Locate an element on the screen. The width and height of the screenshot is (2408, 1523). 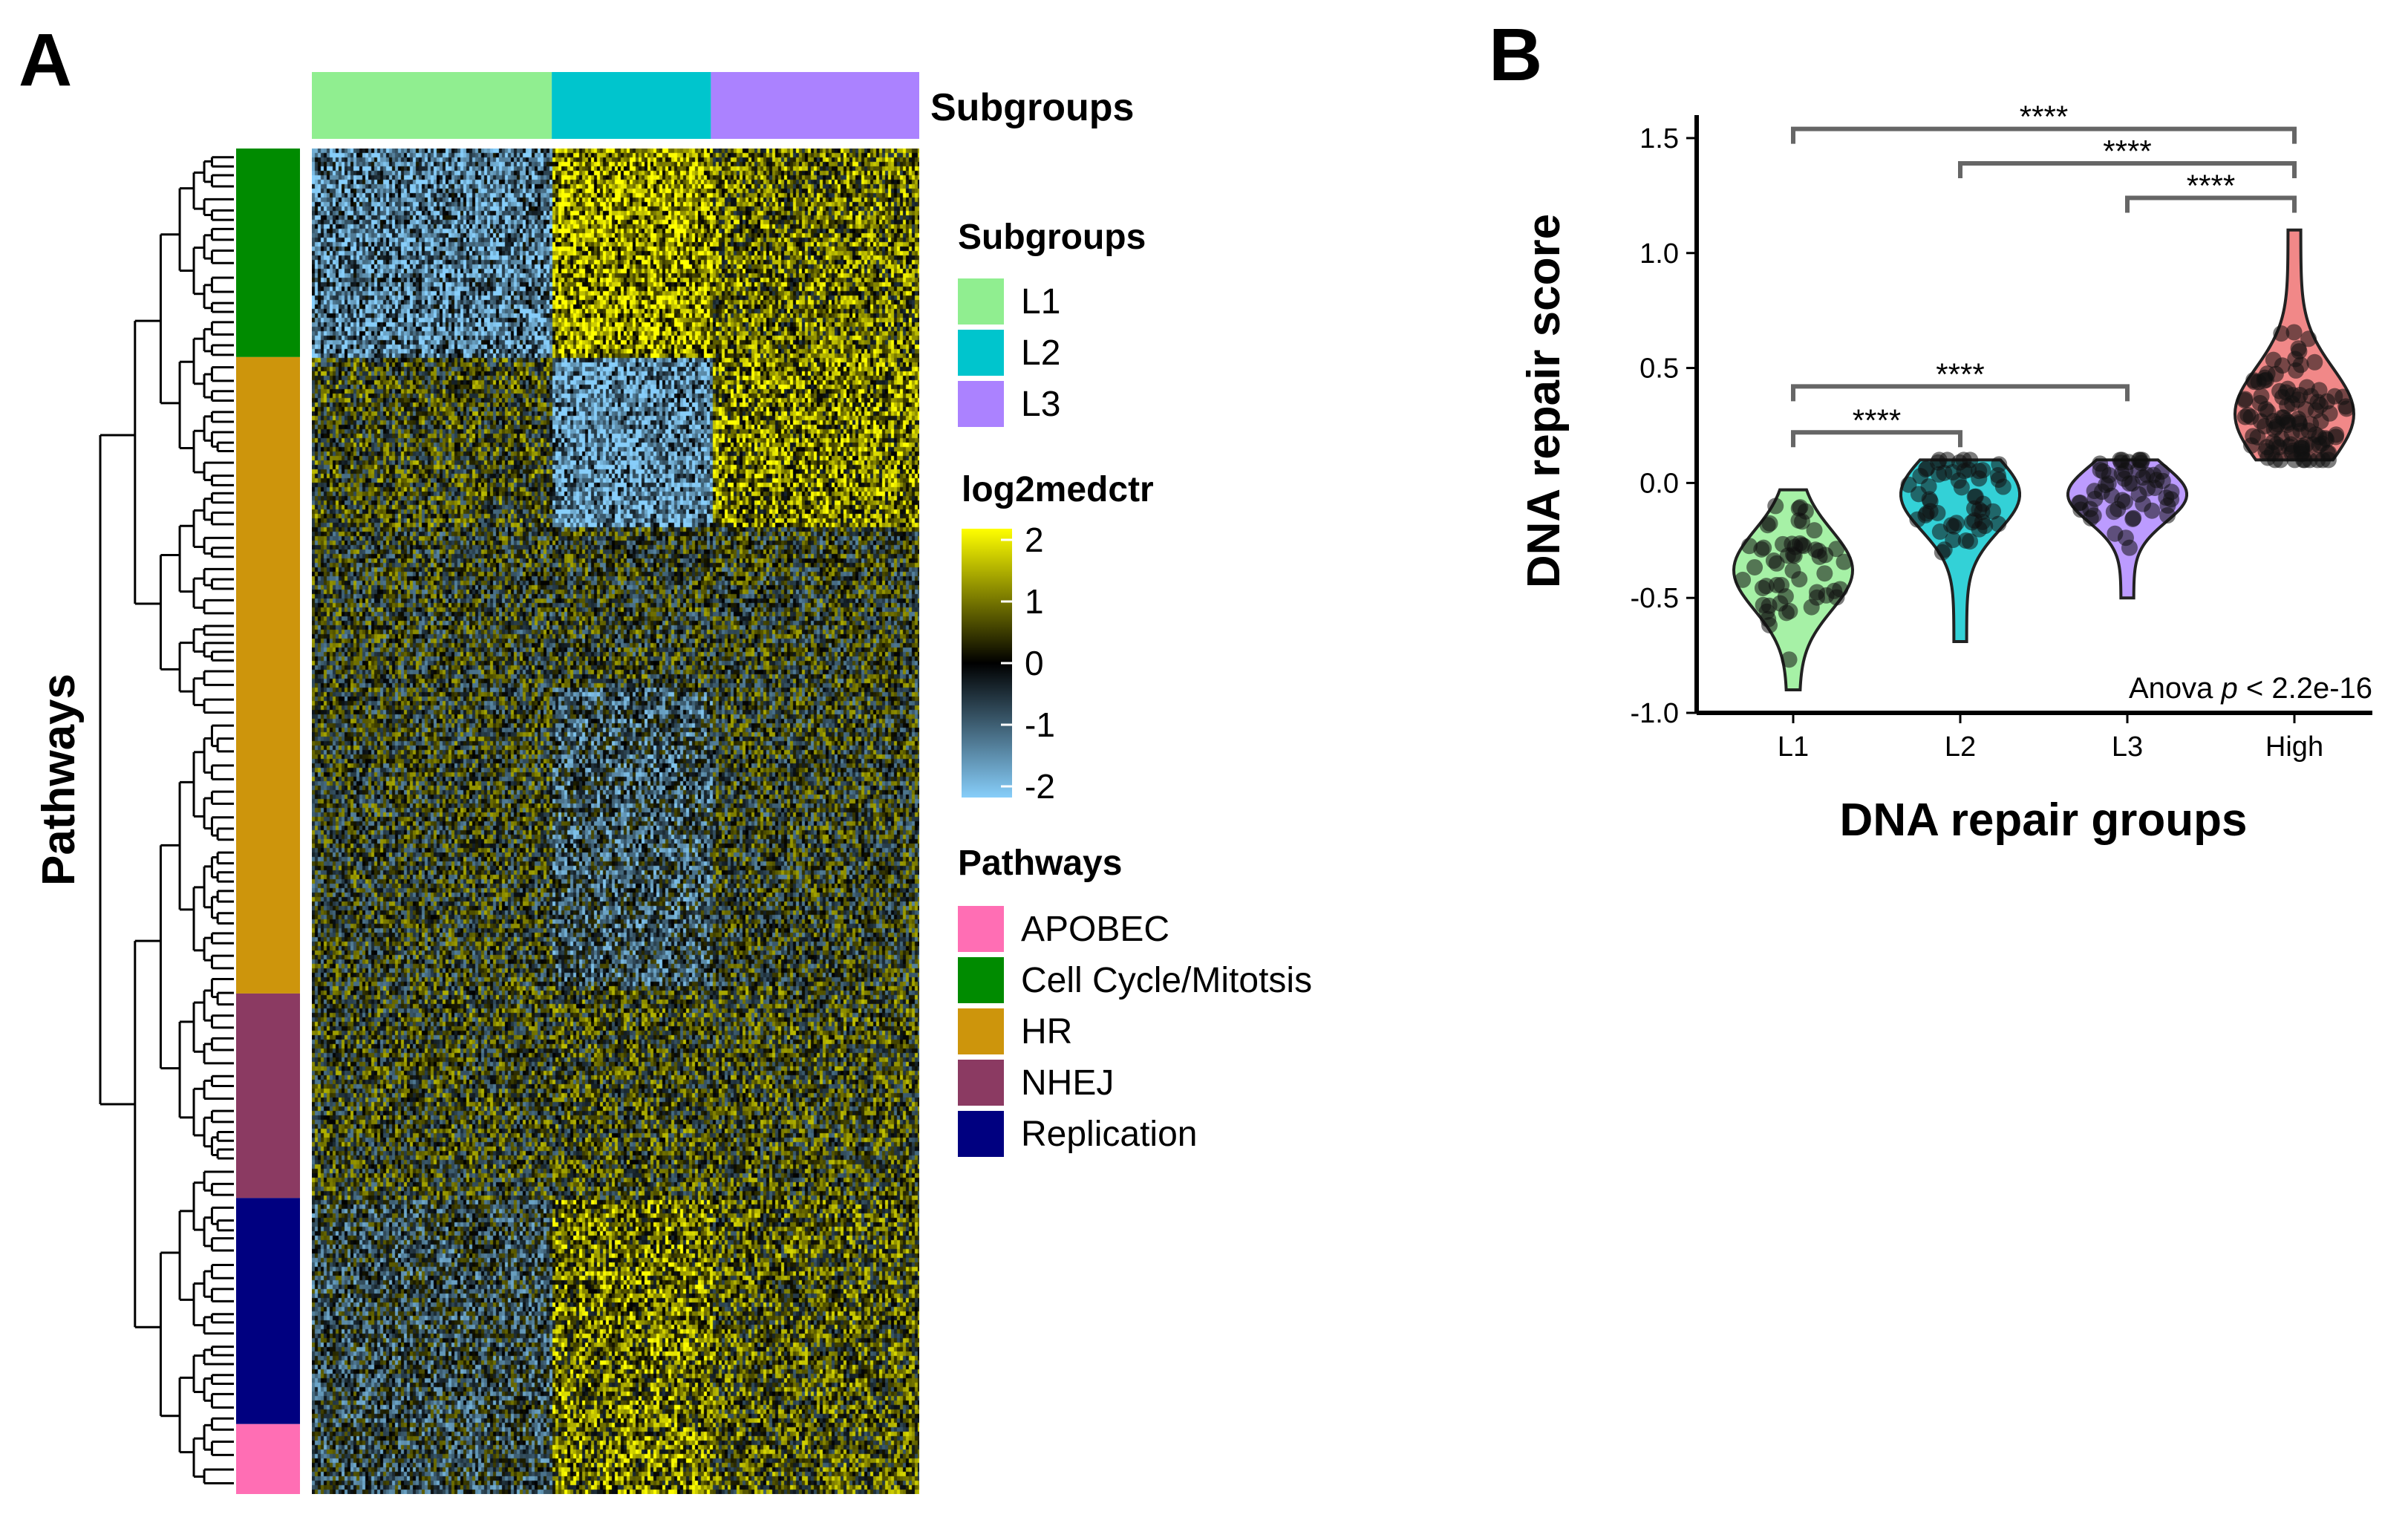
scale-tick-label: -2 is located at coordinates (1040, 787).